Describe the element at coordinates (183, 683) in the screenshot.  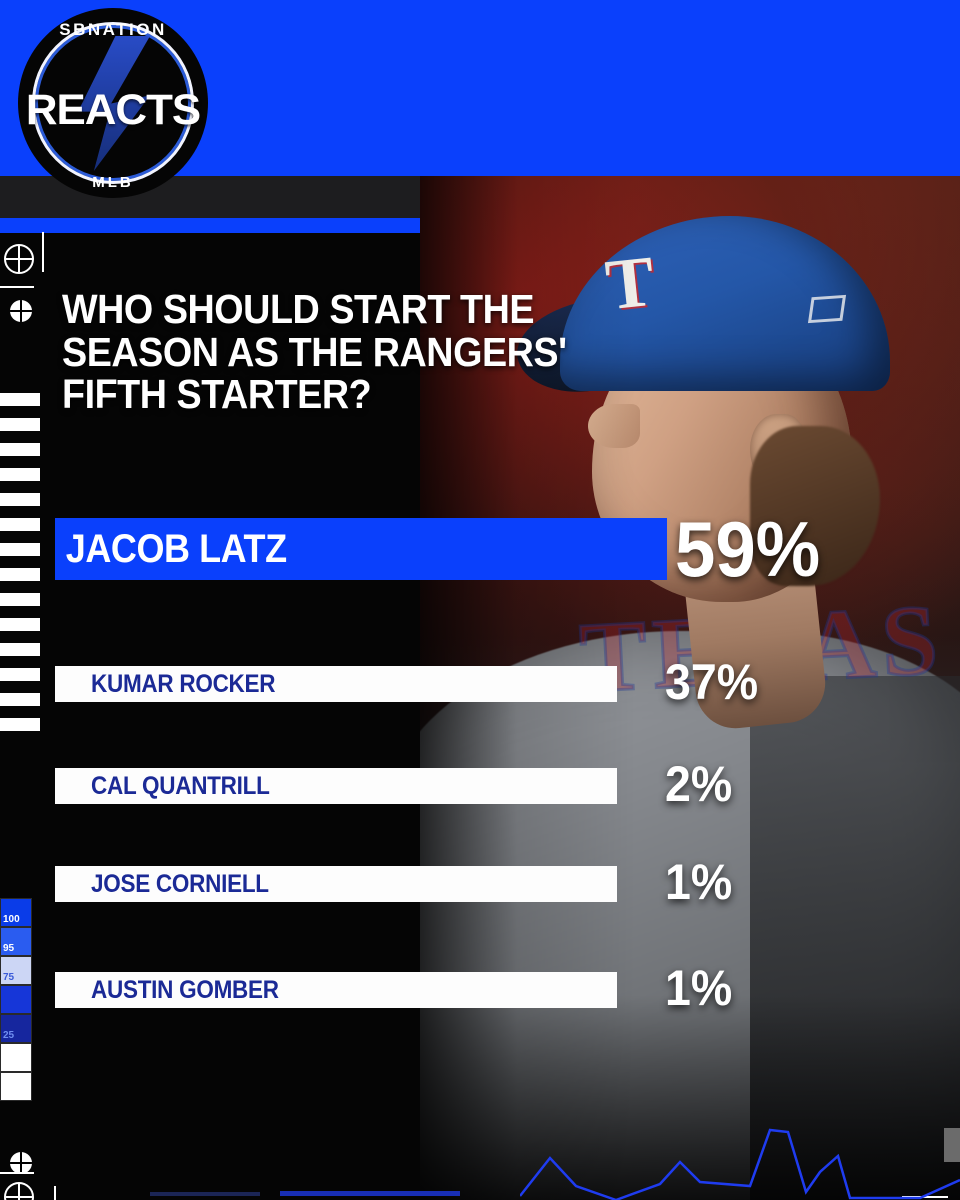
I see `poll-option-label: KUMAR ROCKER` at that location.